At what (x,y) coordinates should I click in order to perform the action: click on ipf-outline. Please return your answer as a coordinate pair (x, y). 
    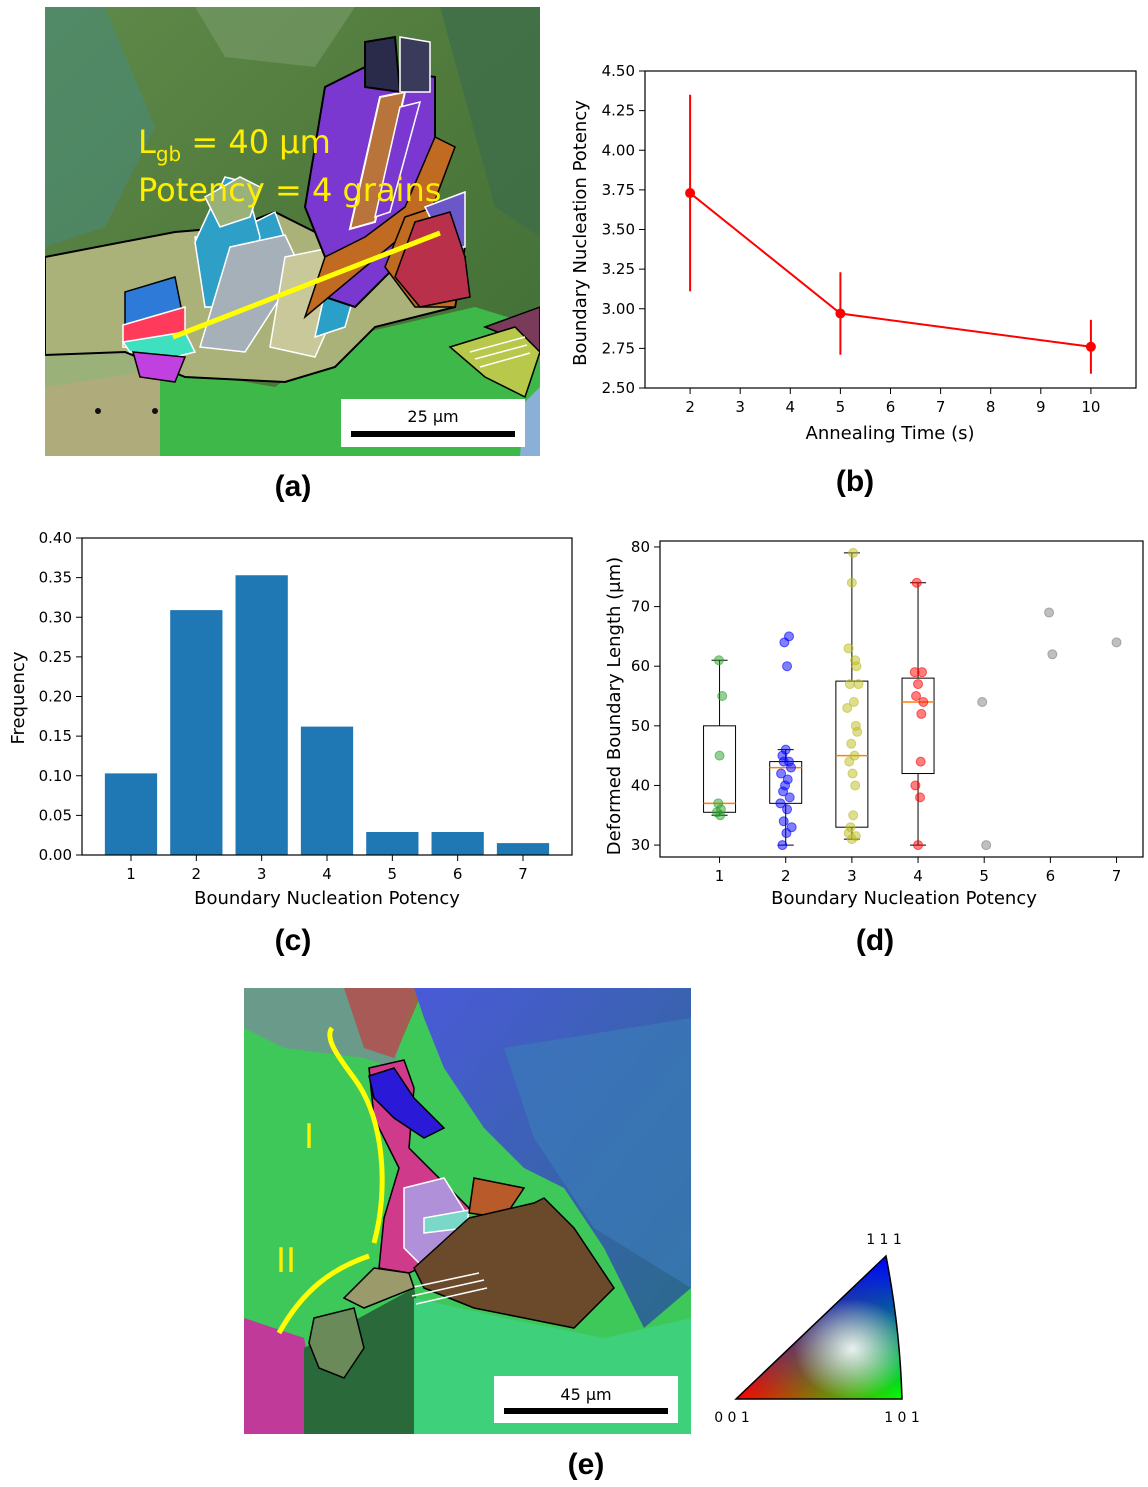
    Looking at the image, I should click on (818, 1327).